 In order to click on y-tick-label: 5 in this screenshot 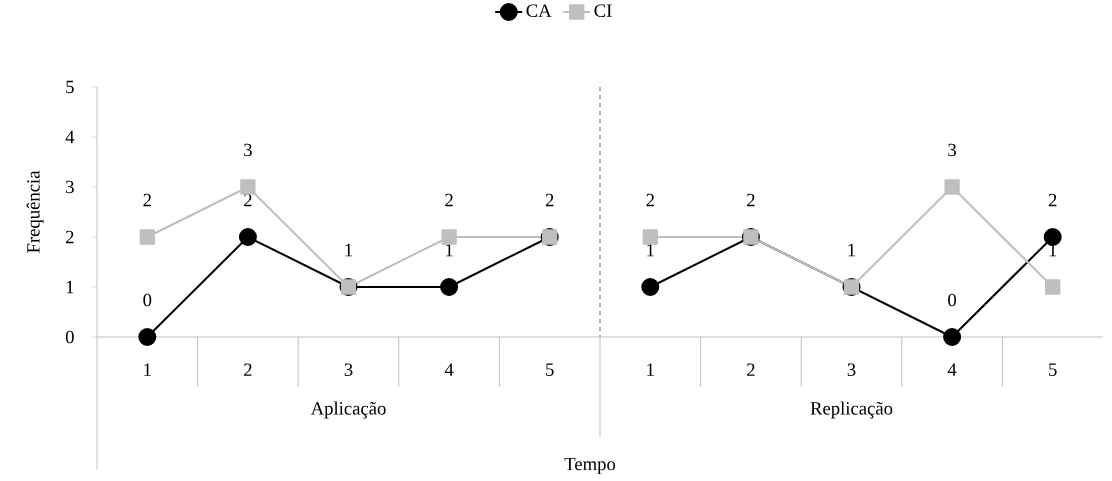, I will do `click(70, 87)`.